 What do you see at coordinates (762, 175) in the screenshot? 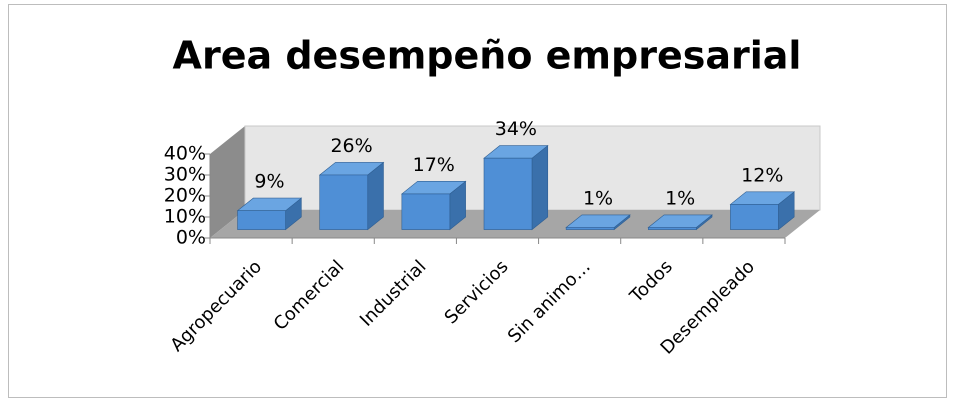
I see `value-label: 12%` at bounding box center [762, 175].